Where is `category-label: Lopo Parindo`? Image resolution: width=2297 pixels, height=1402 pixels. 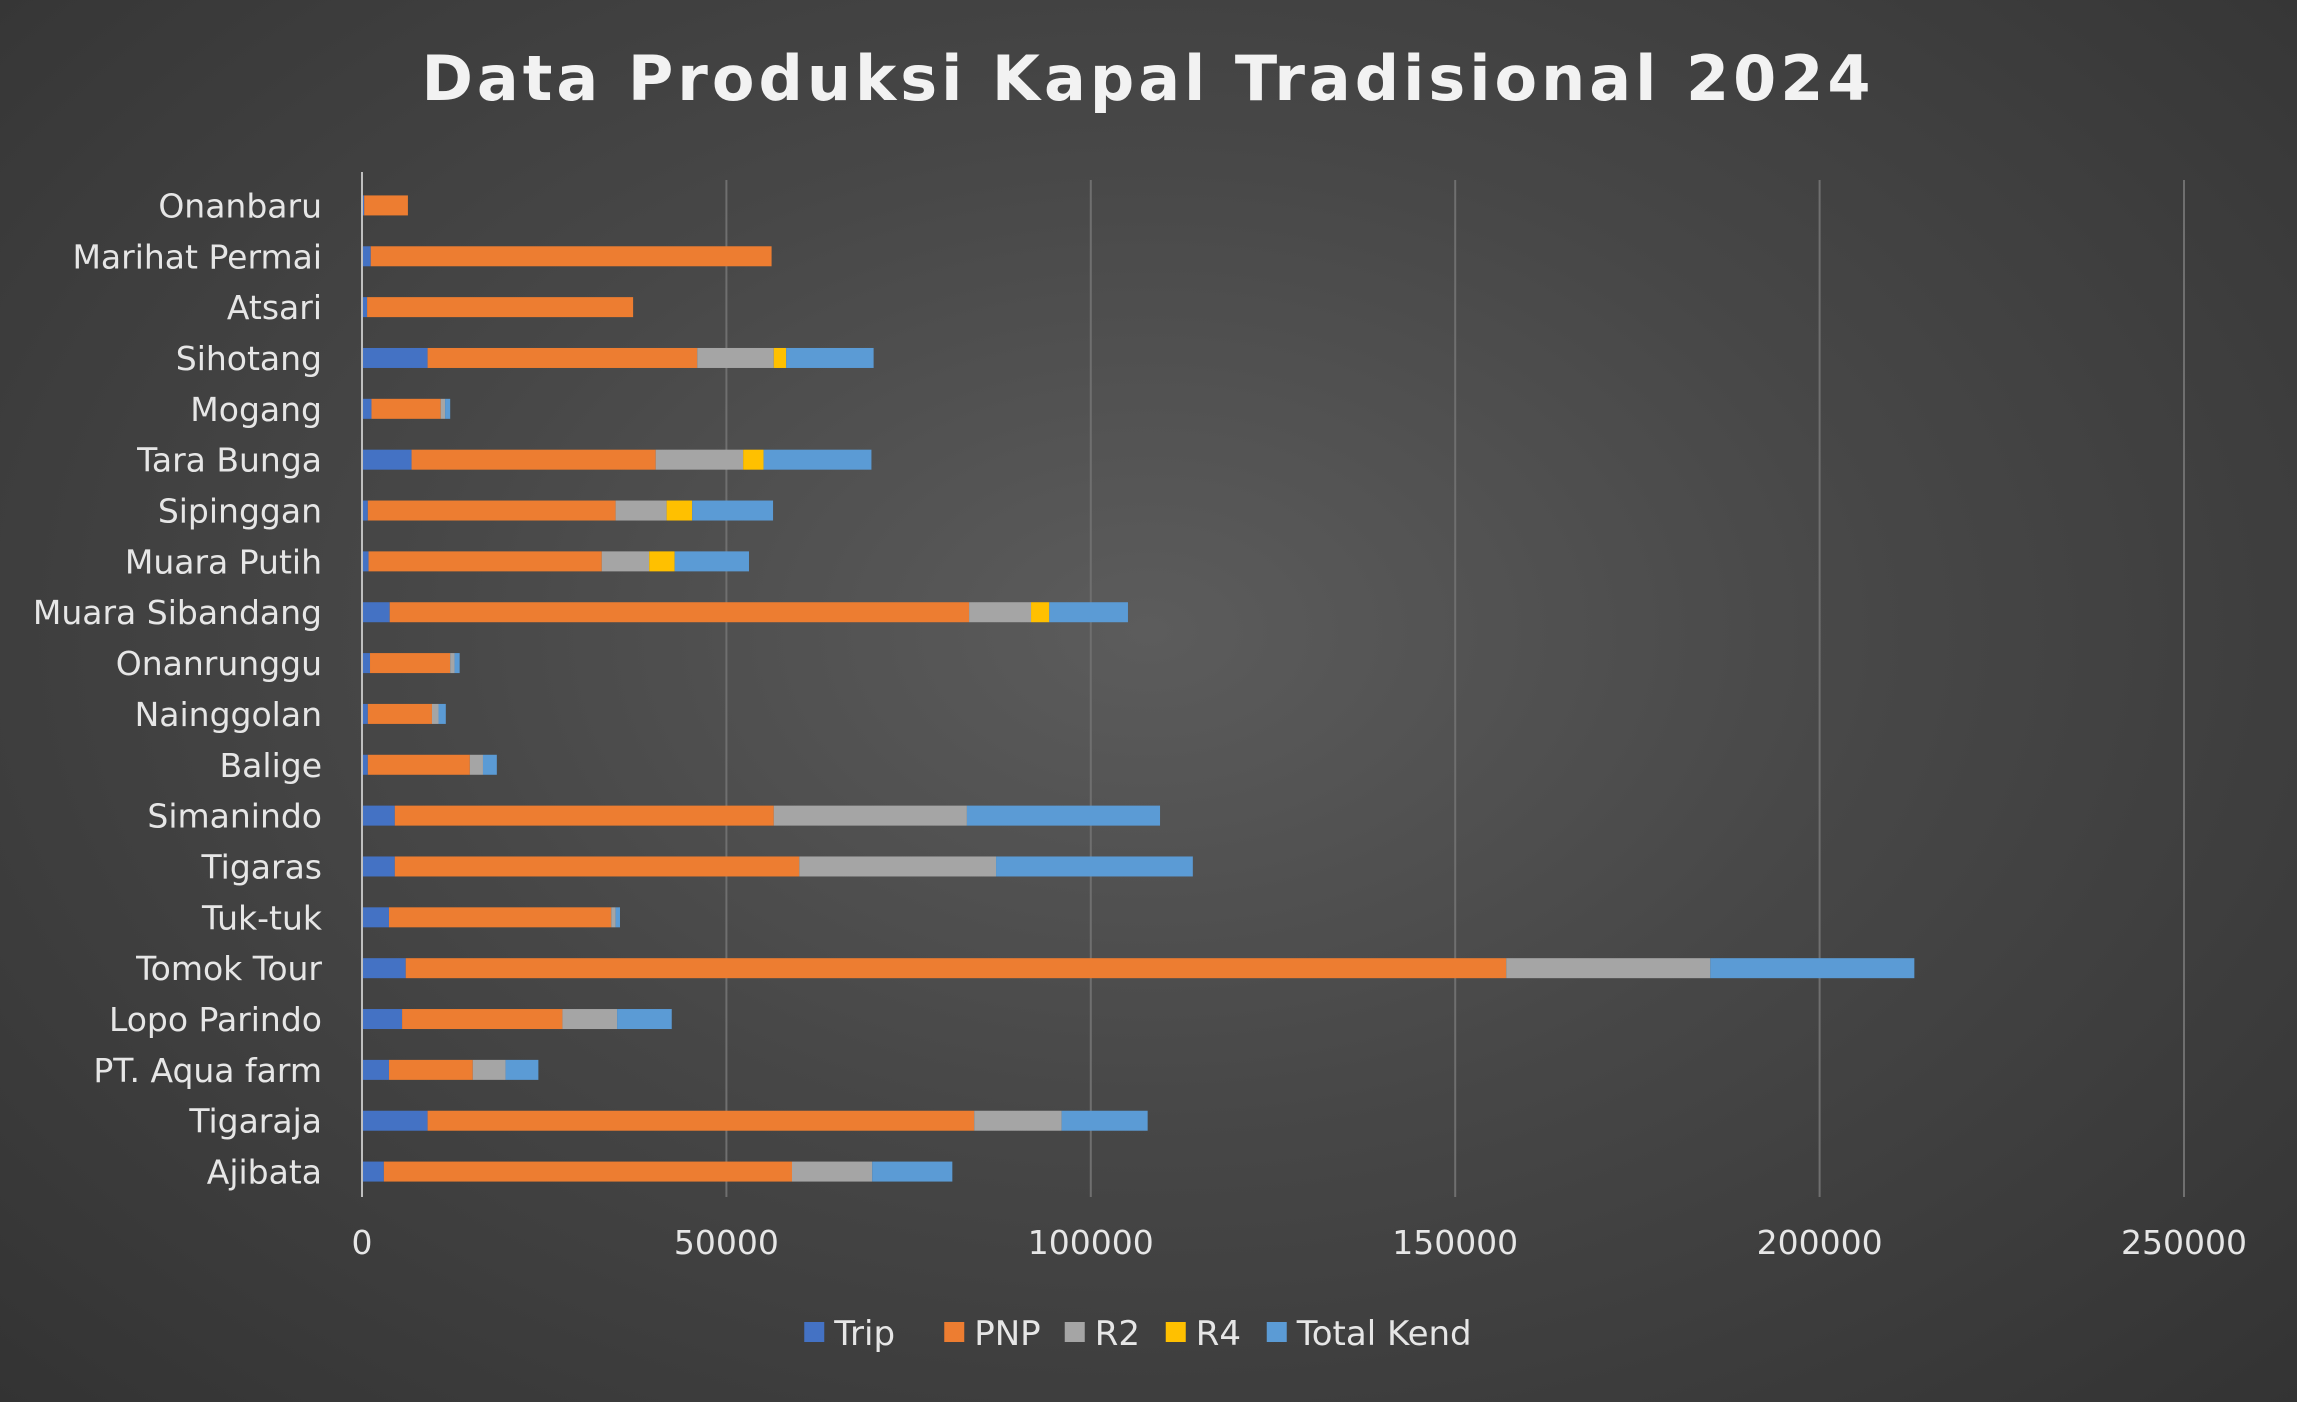
category-label: Lopo Parindo is located at coordinates (215, 1019).